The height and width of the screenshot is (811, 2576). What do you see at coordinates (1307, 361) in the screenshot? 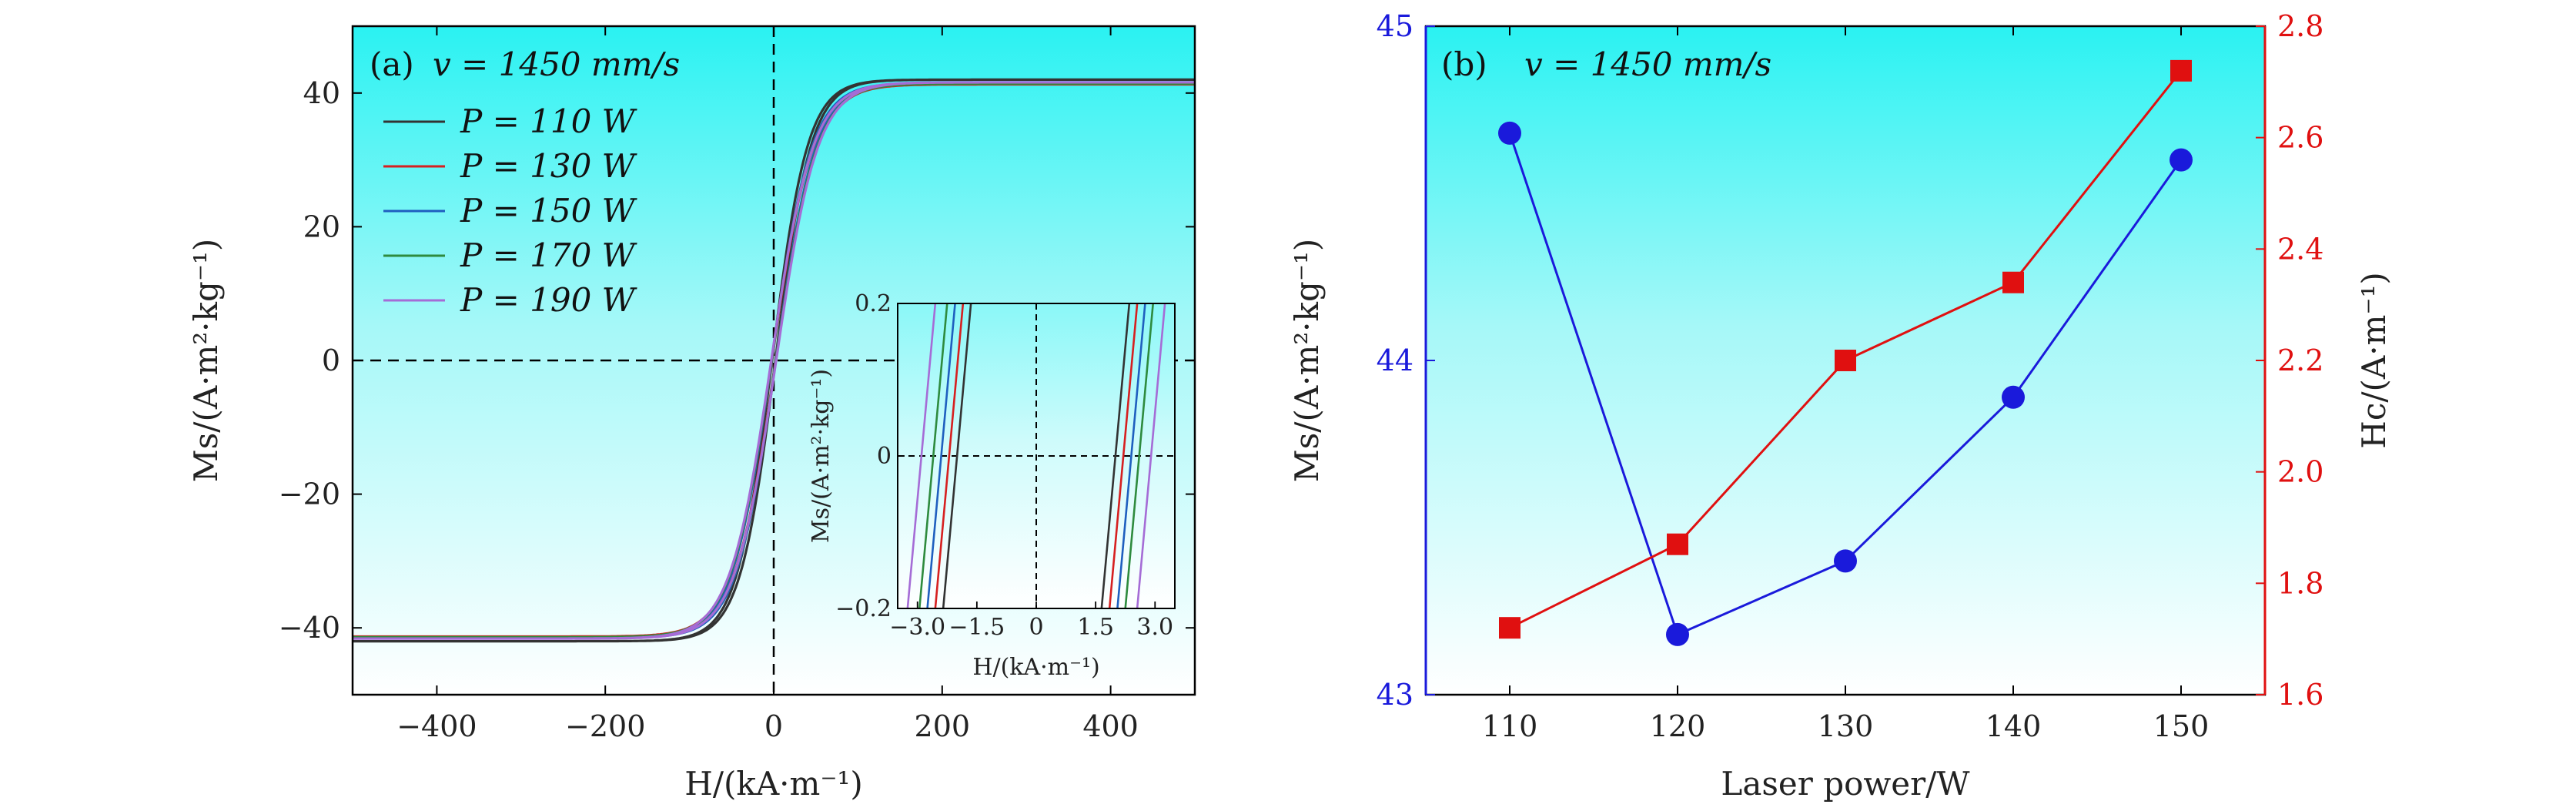
I see `panel-b-left-y-axis-title: Ms/(A·m²·kg⁻¹)` at bounding box center [1307, 361].